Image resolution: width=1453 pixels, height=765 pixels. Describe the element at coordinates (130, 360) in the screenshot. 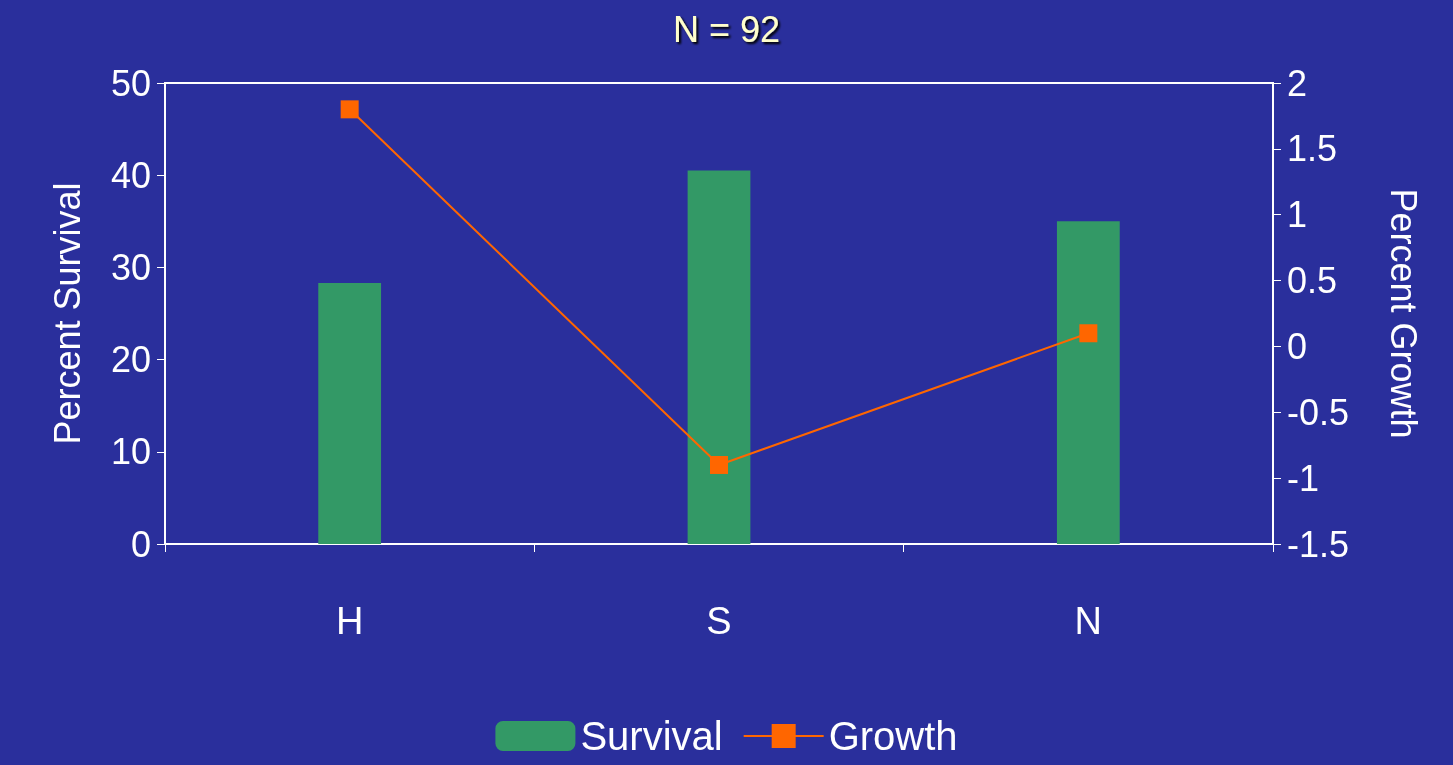

I see `y-tick-label: 20` at that location.